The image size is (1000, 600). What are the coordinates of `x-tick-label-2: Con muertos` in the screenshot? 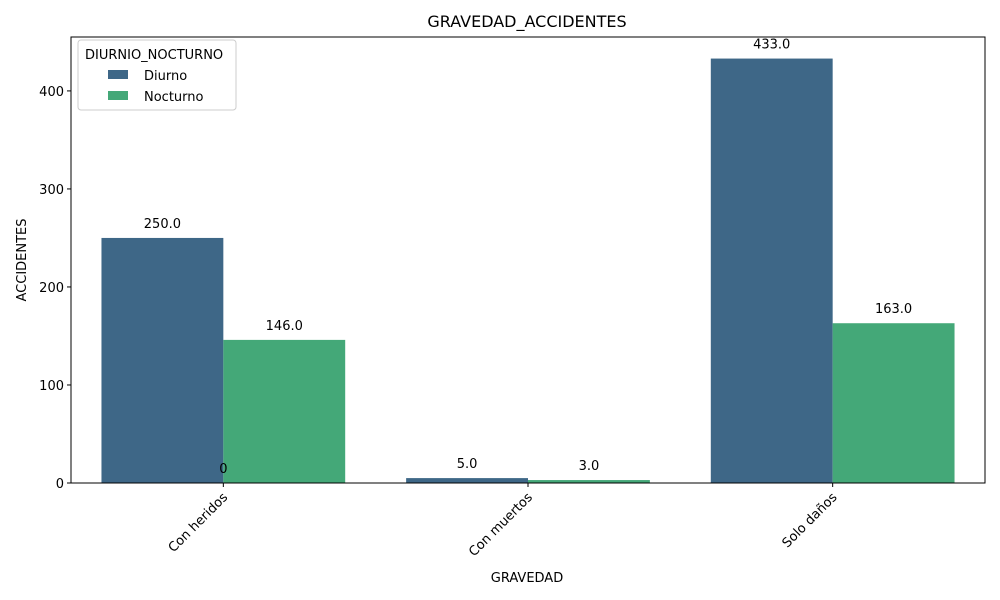 It's located at (501, 525).